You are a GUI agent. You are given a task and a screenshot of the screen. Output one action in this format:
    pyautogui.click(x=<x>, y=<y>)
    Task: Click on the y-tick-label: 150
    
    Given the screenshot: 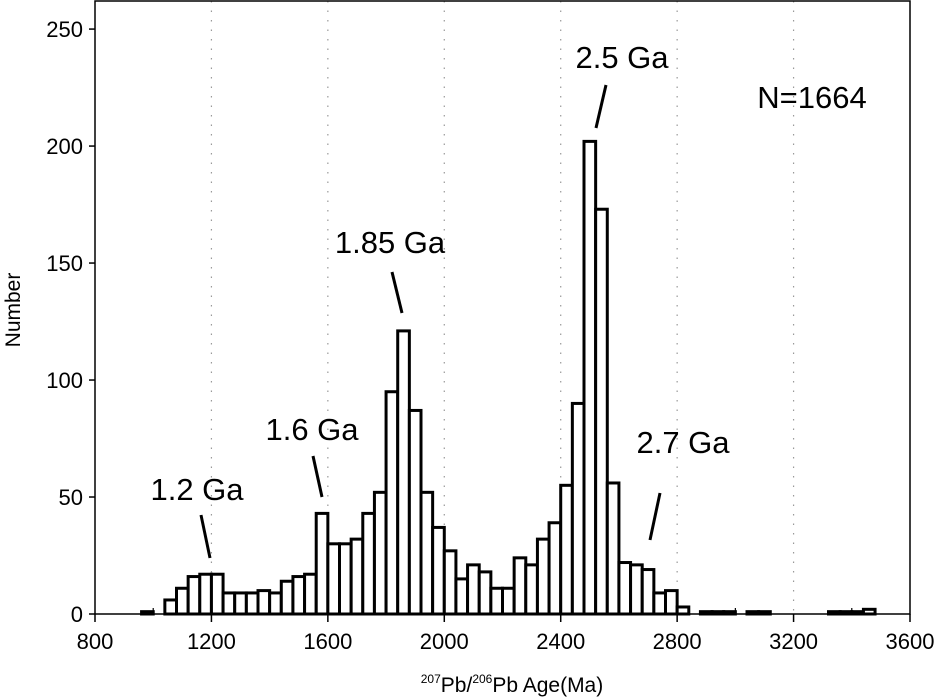 What is the action you would take?
    pyautogui.click(x=64, y=263)
    